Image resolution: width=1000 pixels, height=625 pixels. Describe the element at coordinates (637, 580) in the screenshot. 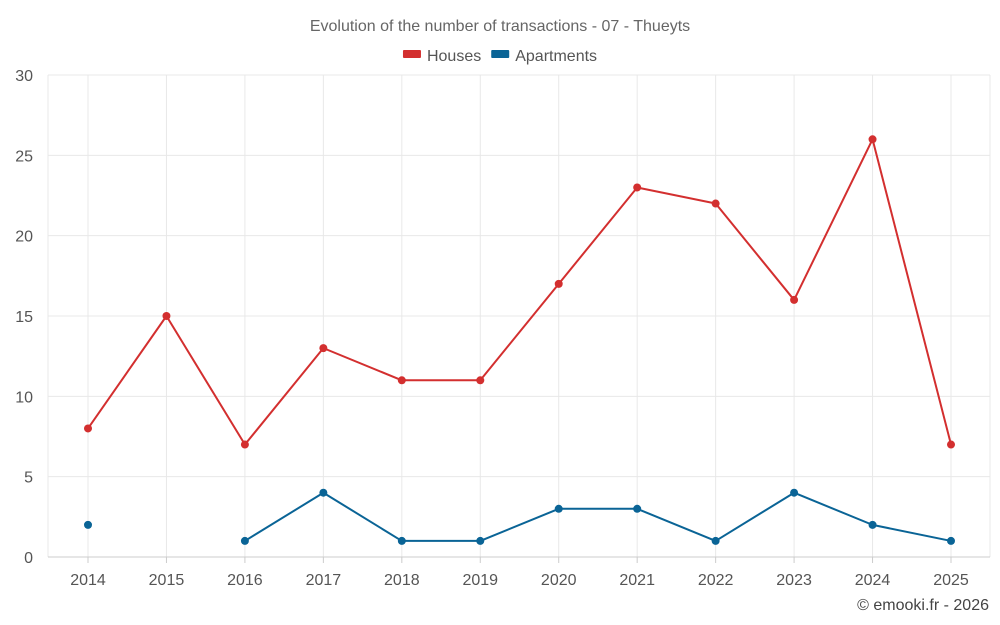

I see `x-tick-label: 2021` at that location.